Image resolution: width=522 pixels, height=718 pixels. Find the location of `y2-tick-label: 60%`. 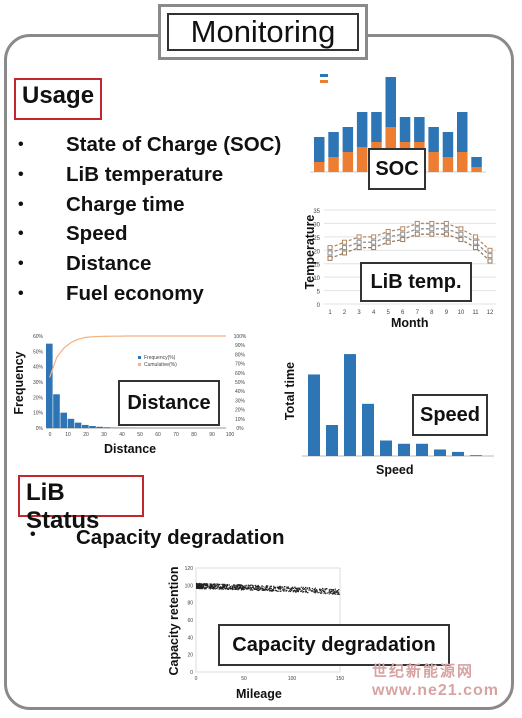

y2-tick-label: 60% is located at coordinates (240, 374).